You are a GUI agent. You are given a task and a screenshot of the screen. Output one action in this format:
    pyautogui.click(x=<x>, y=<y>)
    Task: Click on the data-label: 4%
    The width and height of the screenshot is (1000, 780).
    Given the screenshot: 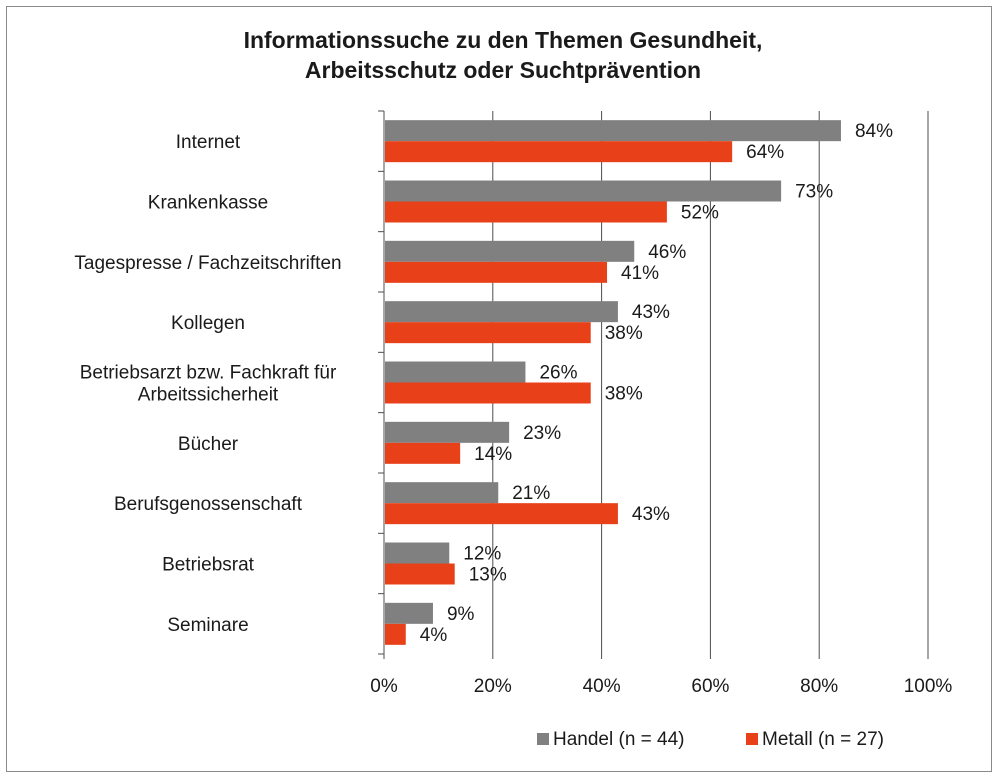 What is the action you would take?
    pyautogui.click(x=434, y=635)
    